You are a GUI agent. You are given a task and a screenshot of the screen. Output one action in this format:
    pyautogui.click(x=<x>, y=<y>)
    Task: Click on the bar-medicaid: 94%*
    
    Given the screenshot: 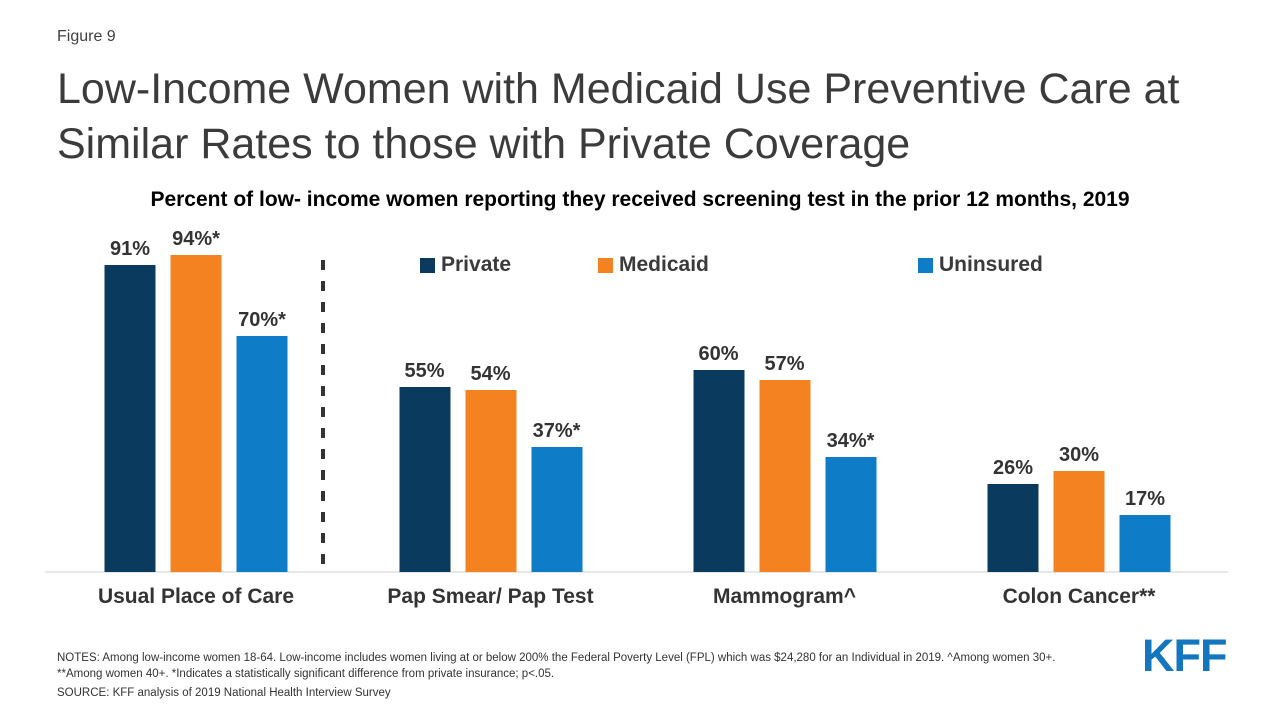 What is the action you would take?
    pyautogui.click(x=196, y=400)
    